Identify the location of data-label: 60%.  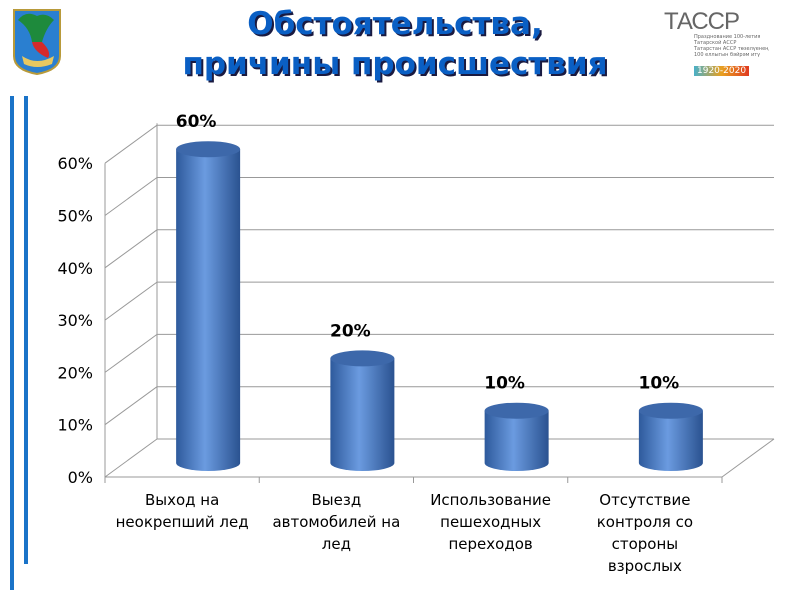
(196, 122).